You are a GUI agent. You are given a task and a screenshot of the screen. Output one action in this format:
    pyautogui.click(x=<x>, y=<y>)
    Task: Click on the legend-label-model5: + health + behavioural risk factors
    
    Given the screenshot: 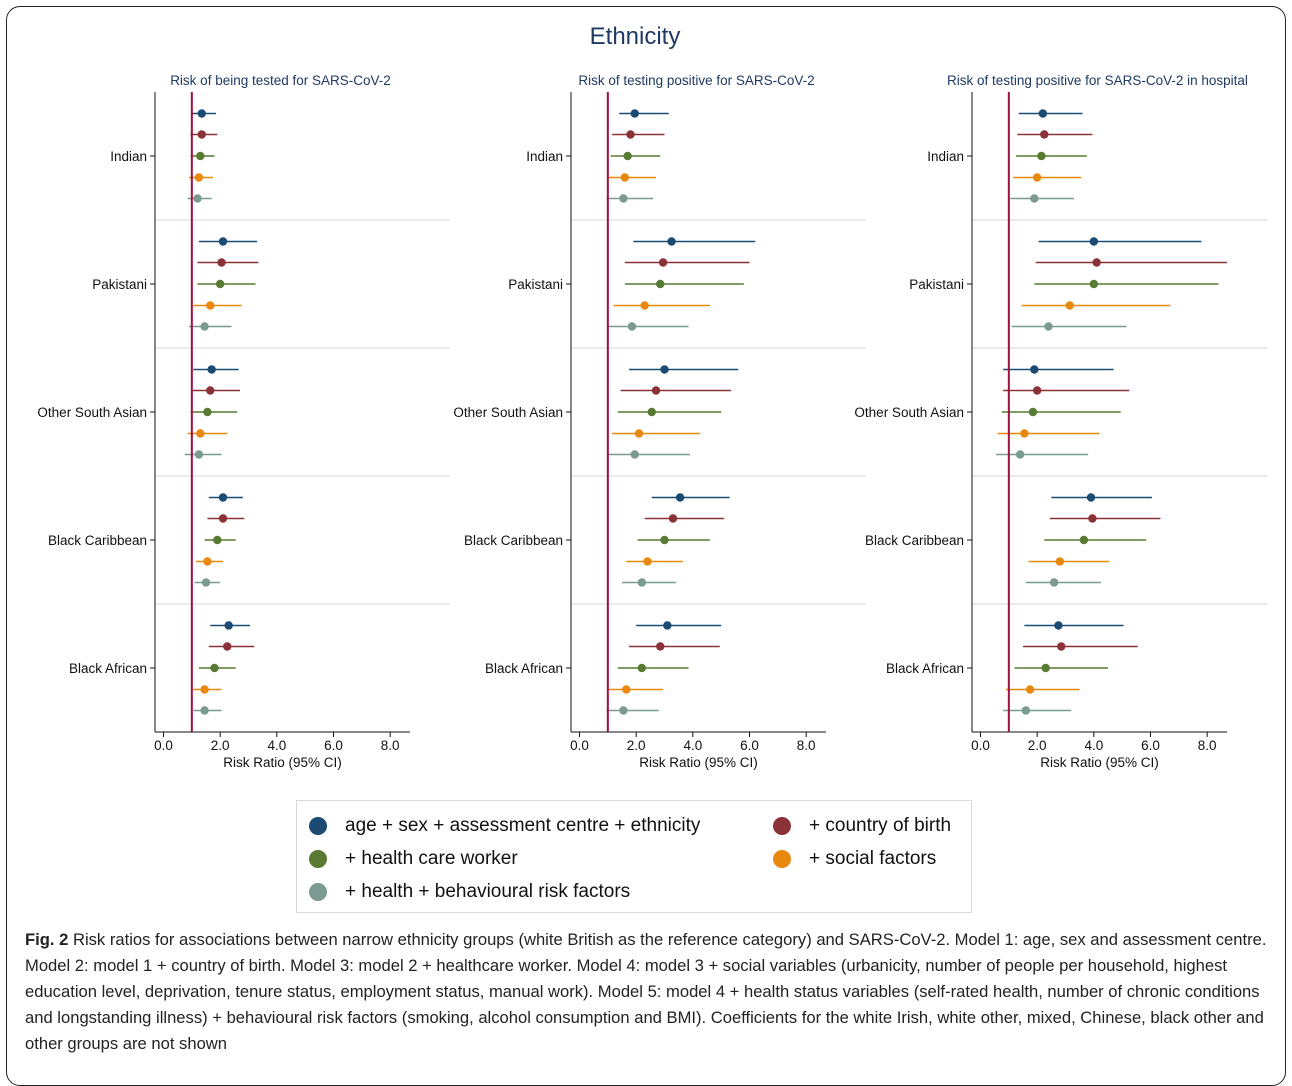 What is the action you would take?
    pyautogui.click(x=488, y=891)
    